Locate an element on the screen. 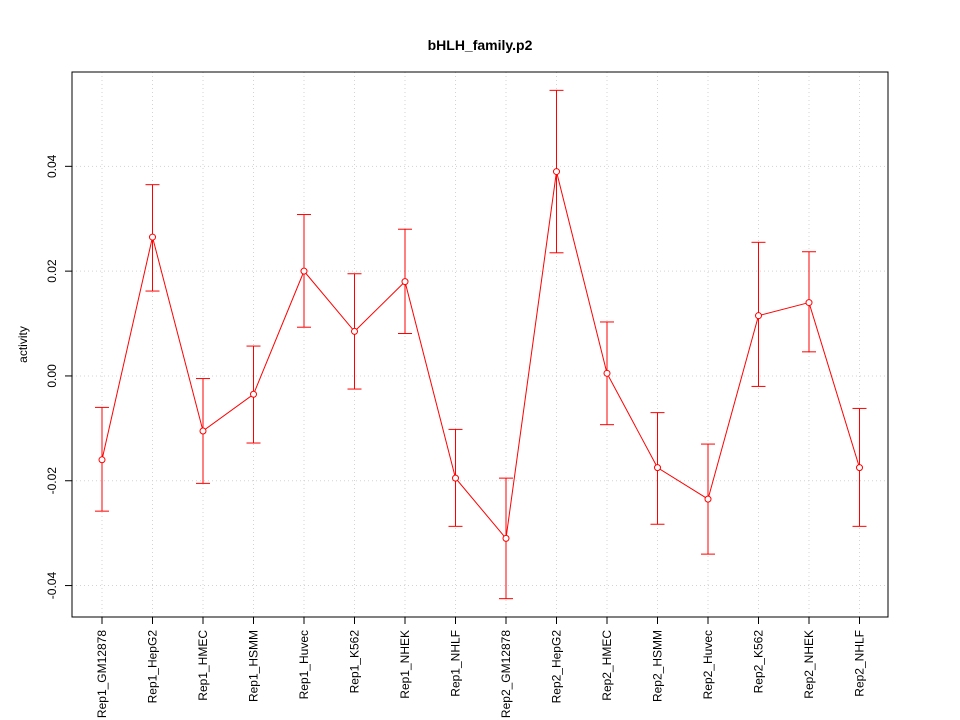 The width and height of the screenshot is (960, 720). x-tick-label: Rep1_NHEK is located at coordinates (405, 664).